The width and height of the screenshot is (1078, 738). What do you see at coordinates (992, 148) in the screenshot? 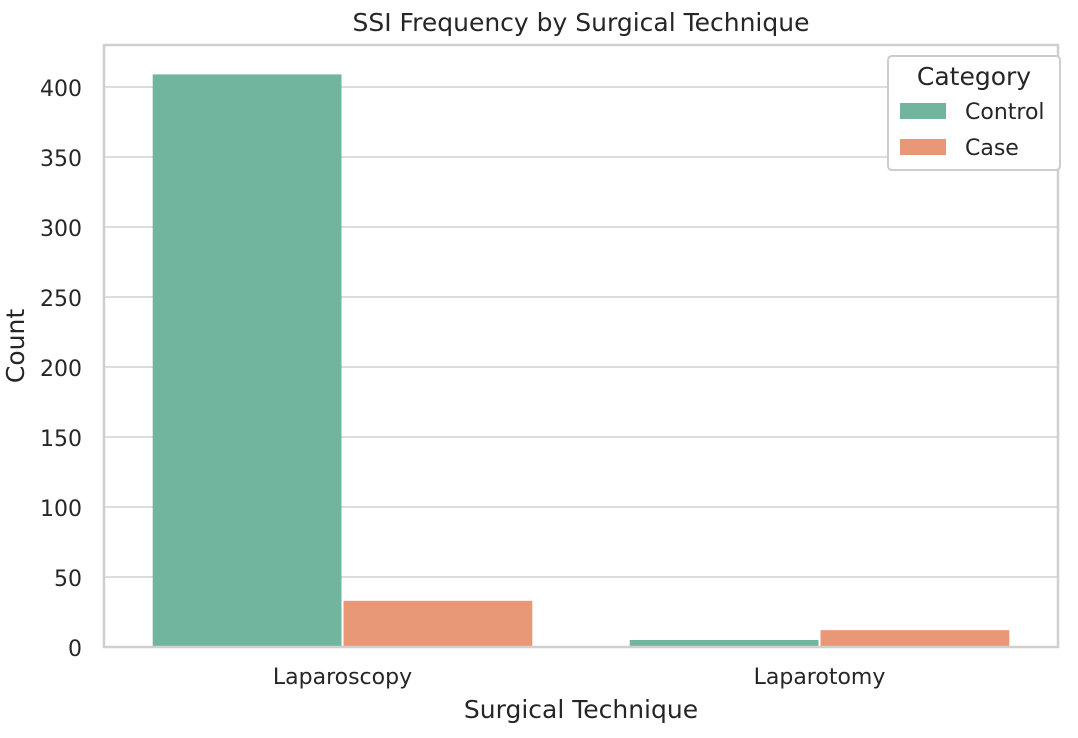
I see `legend-label: Case` at bounding box center [992, 148].